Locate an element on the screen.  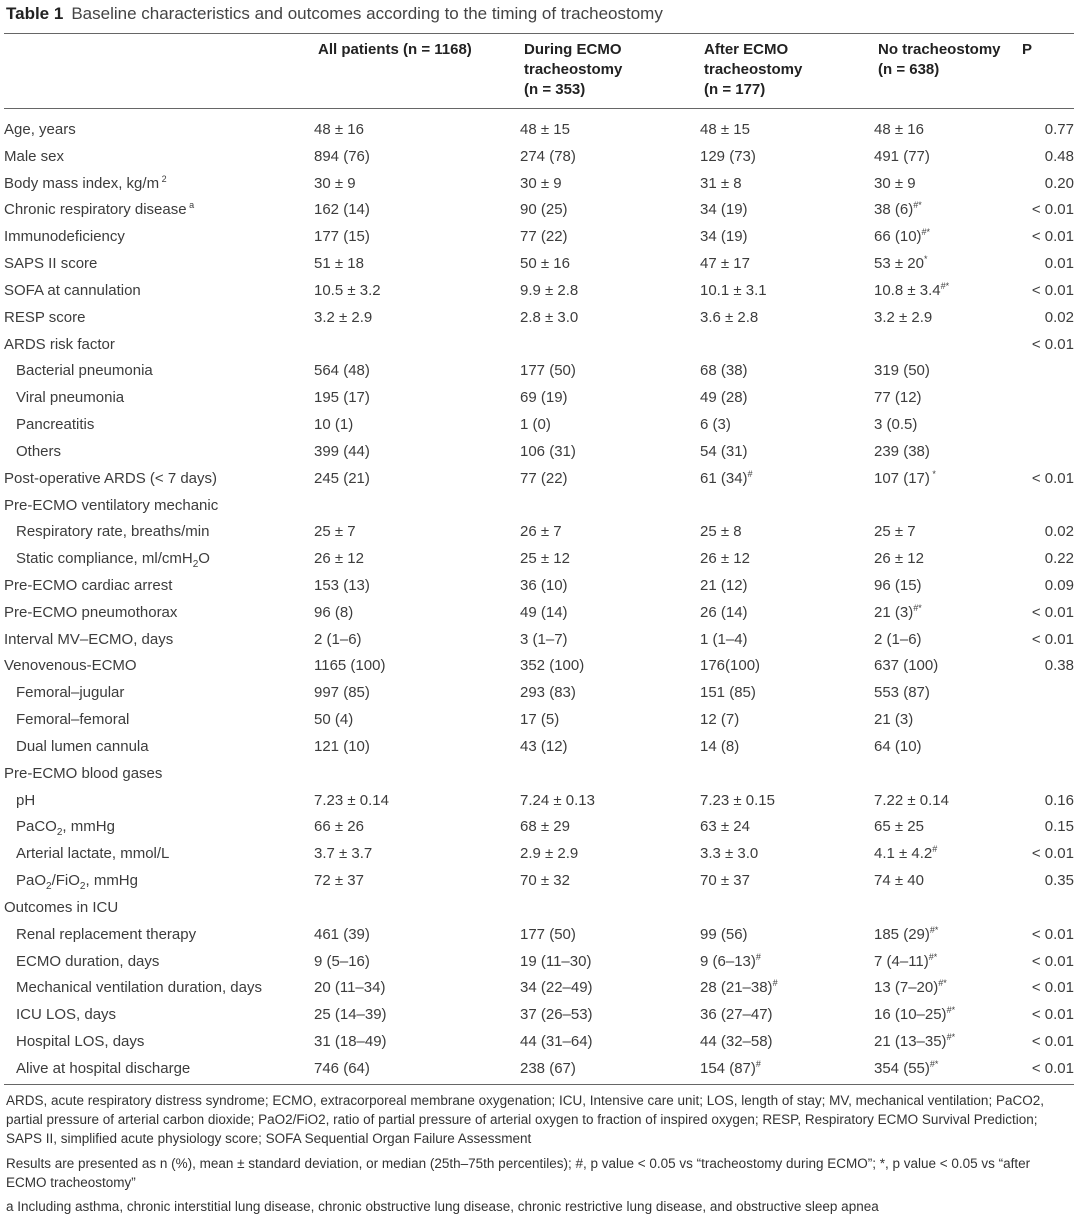
row-label-text: Post-operative ARDS (< 7 days) is located at coordinates (111, 478).